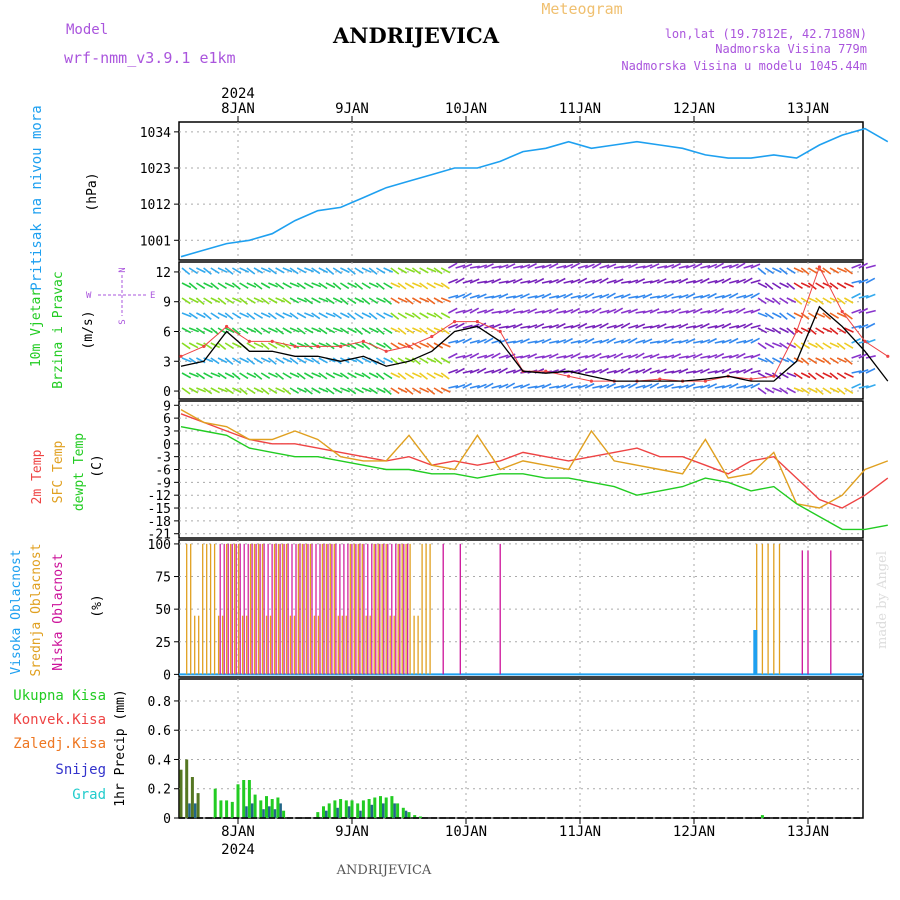  I want to click on precip-axis-unit: 1hr Precip (mm), so click(120, 747).